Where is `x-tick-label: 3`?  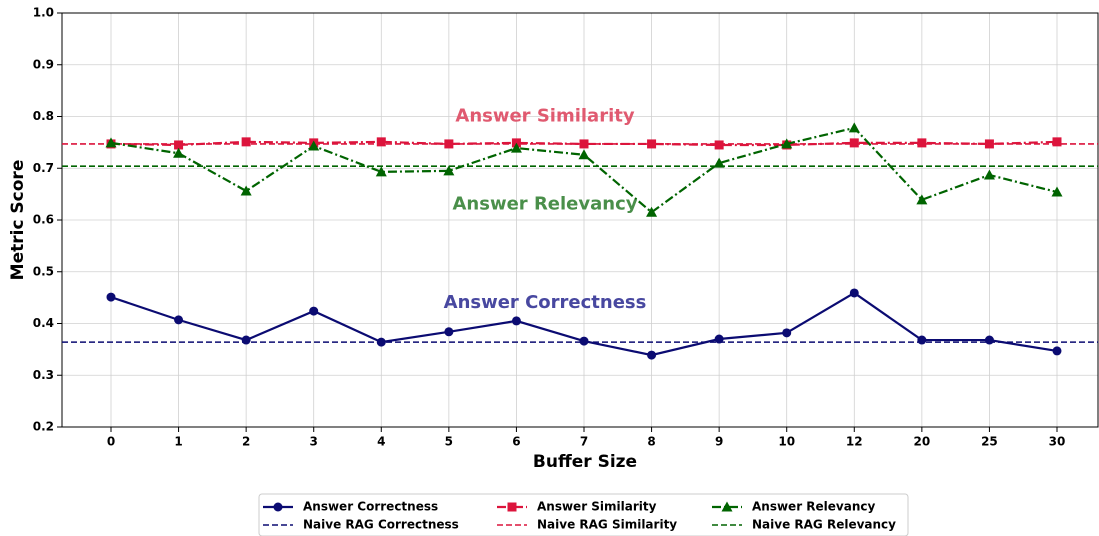 x-tick-label: 3 is located at coordinates (314, 442).